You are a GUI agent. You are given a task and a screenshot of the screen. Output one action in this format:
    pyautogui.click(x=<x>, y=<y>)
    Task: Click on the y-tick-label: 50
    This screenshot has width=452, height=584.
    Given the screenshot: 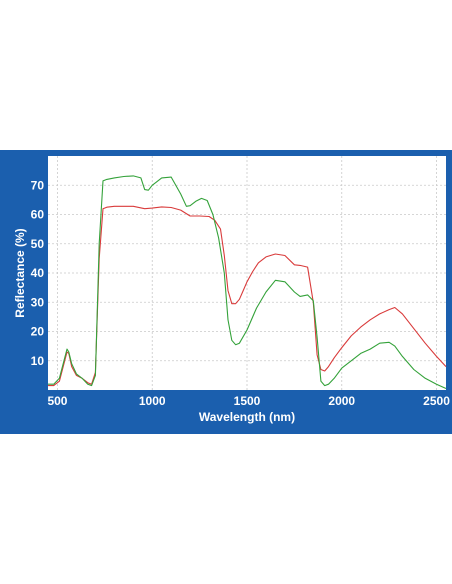 What is the action you would take?
    pyautogui.click(x=38, y=244)
    